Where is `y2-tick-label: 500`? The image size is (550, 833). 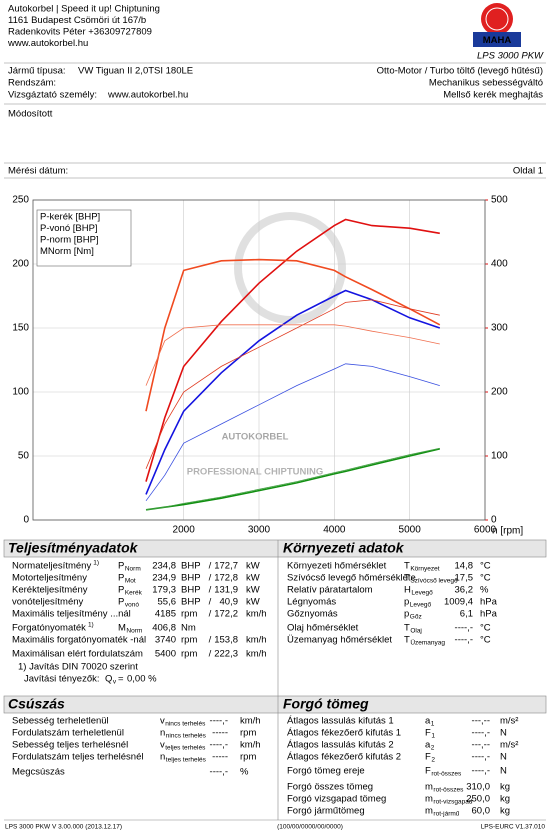
y2-tick-label: 500 is located at coordinates (499, 200).